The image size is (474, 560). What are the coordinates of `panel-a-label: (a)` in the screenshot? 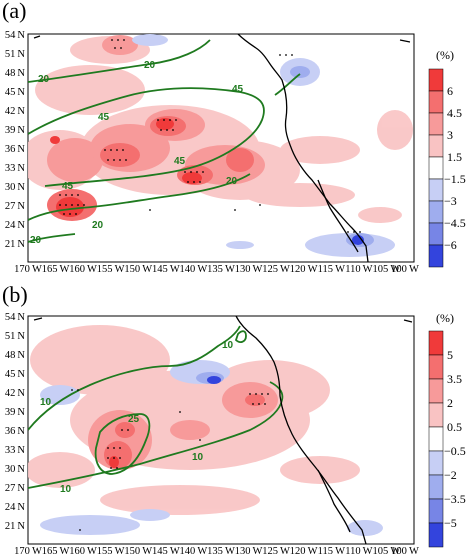 It's located at (14, 11).